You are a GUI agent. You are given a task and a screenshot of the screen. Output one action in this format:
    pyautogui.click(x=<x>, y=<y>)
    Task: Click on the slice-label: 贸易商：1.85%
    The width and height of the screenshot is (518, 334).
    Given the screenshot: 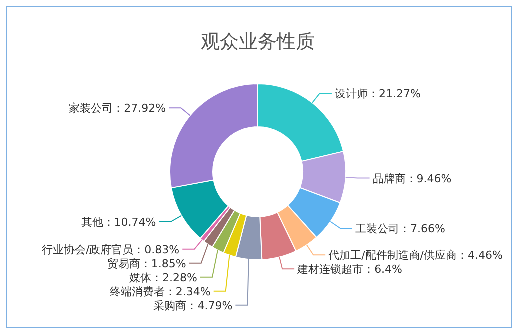 What is the action you would take?
    pyautogui.click(x=146, y=263)
    